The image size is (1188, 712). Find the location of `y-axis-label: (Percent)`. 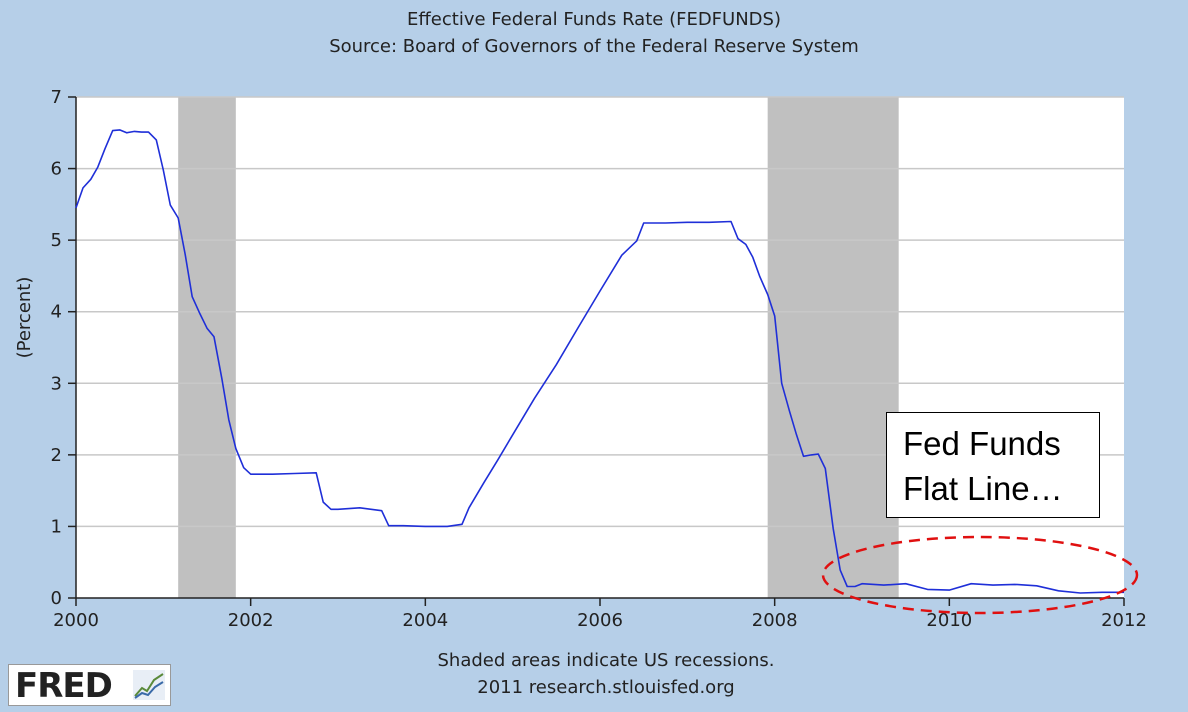

y-axis-label: (Percent) is located at coordinates (24, 318).